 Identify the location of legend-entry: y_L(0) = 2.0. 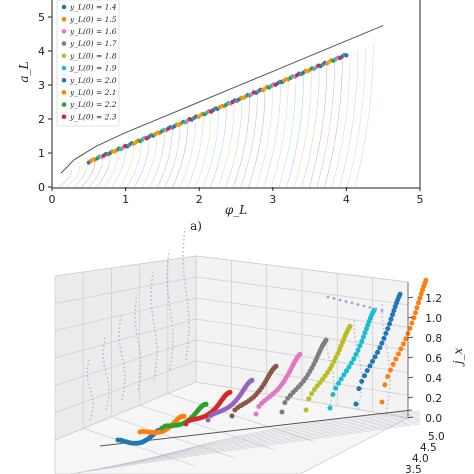
(93, 80).